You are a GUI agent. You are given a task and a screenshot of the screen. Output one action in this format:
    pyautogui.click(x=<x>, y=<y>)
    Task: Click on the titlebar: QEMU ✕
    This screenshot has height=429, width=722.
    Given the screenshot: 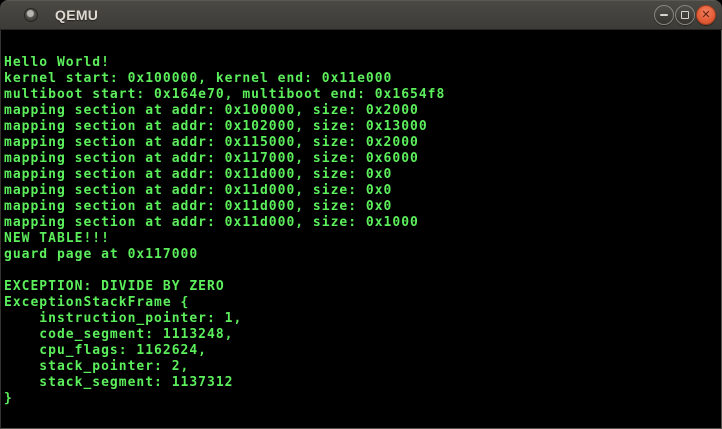 What is the action you would take?
    pyautogui.click(x=361, y=15)
    